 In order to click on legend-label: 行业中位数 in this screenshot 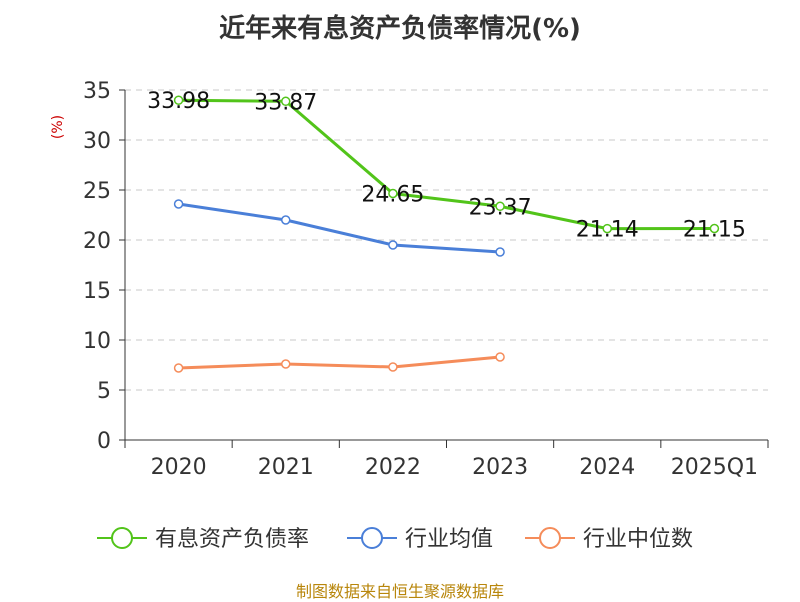, I will do `click(638, 539)`.